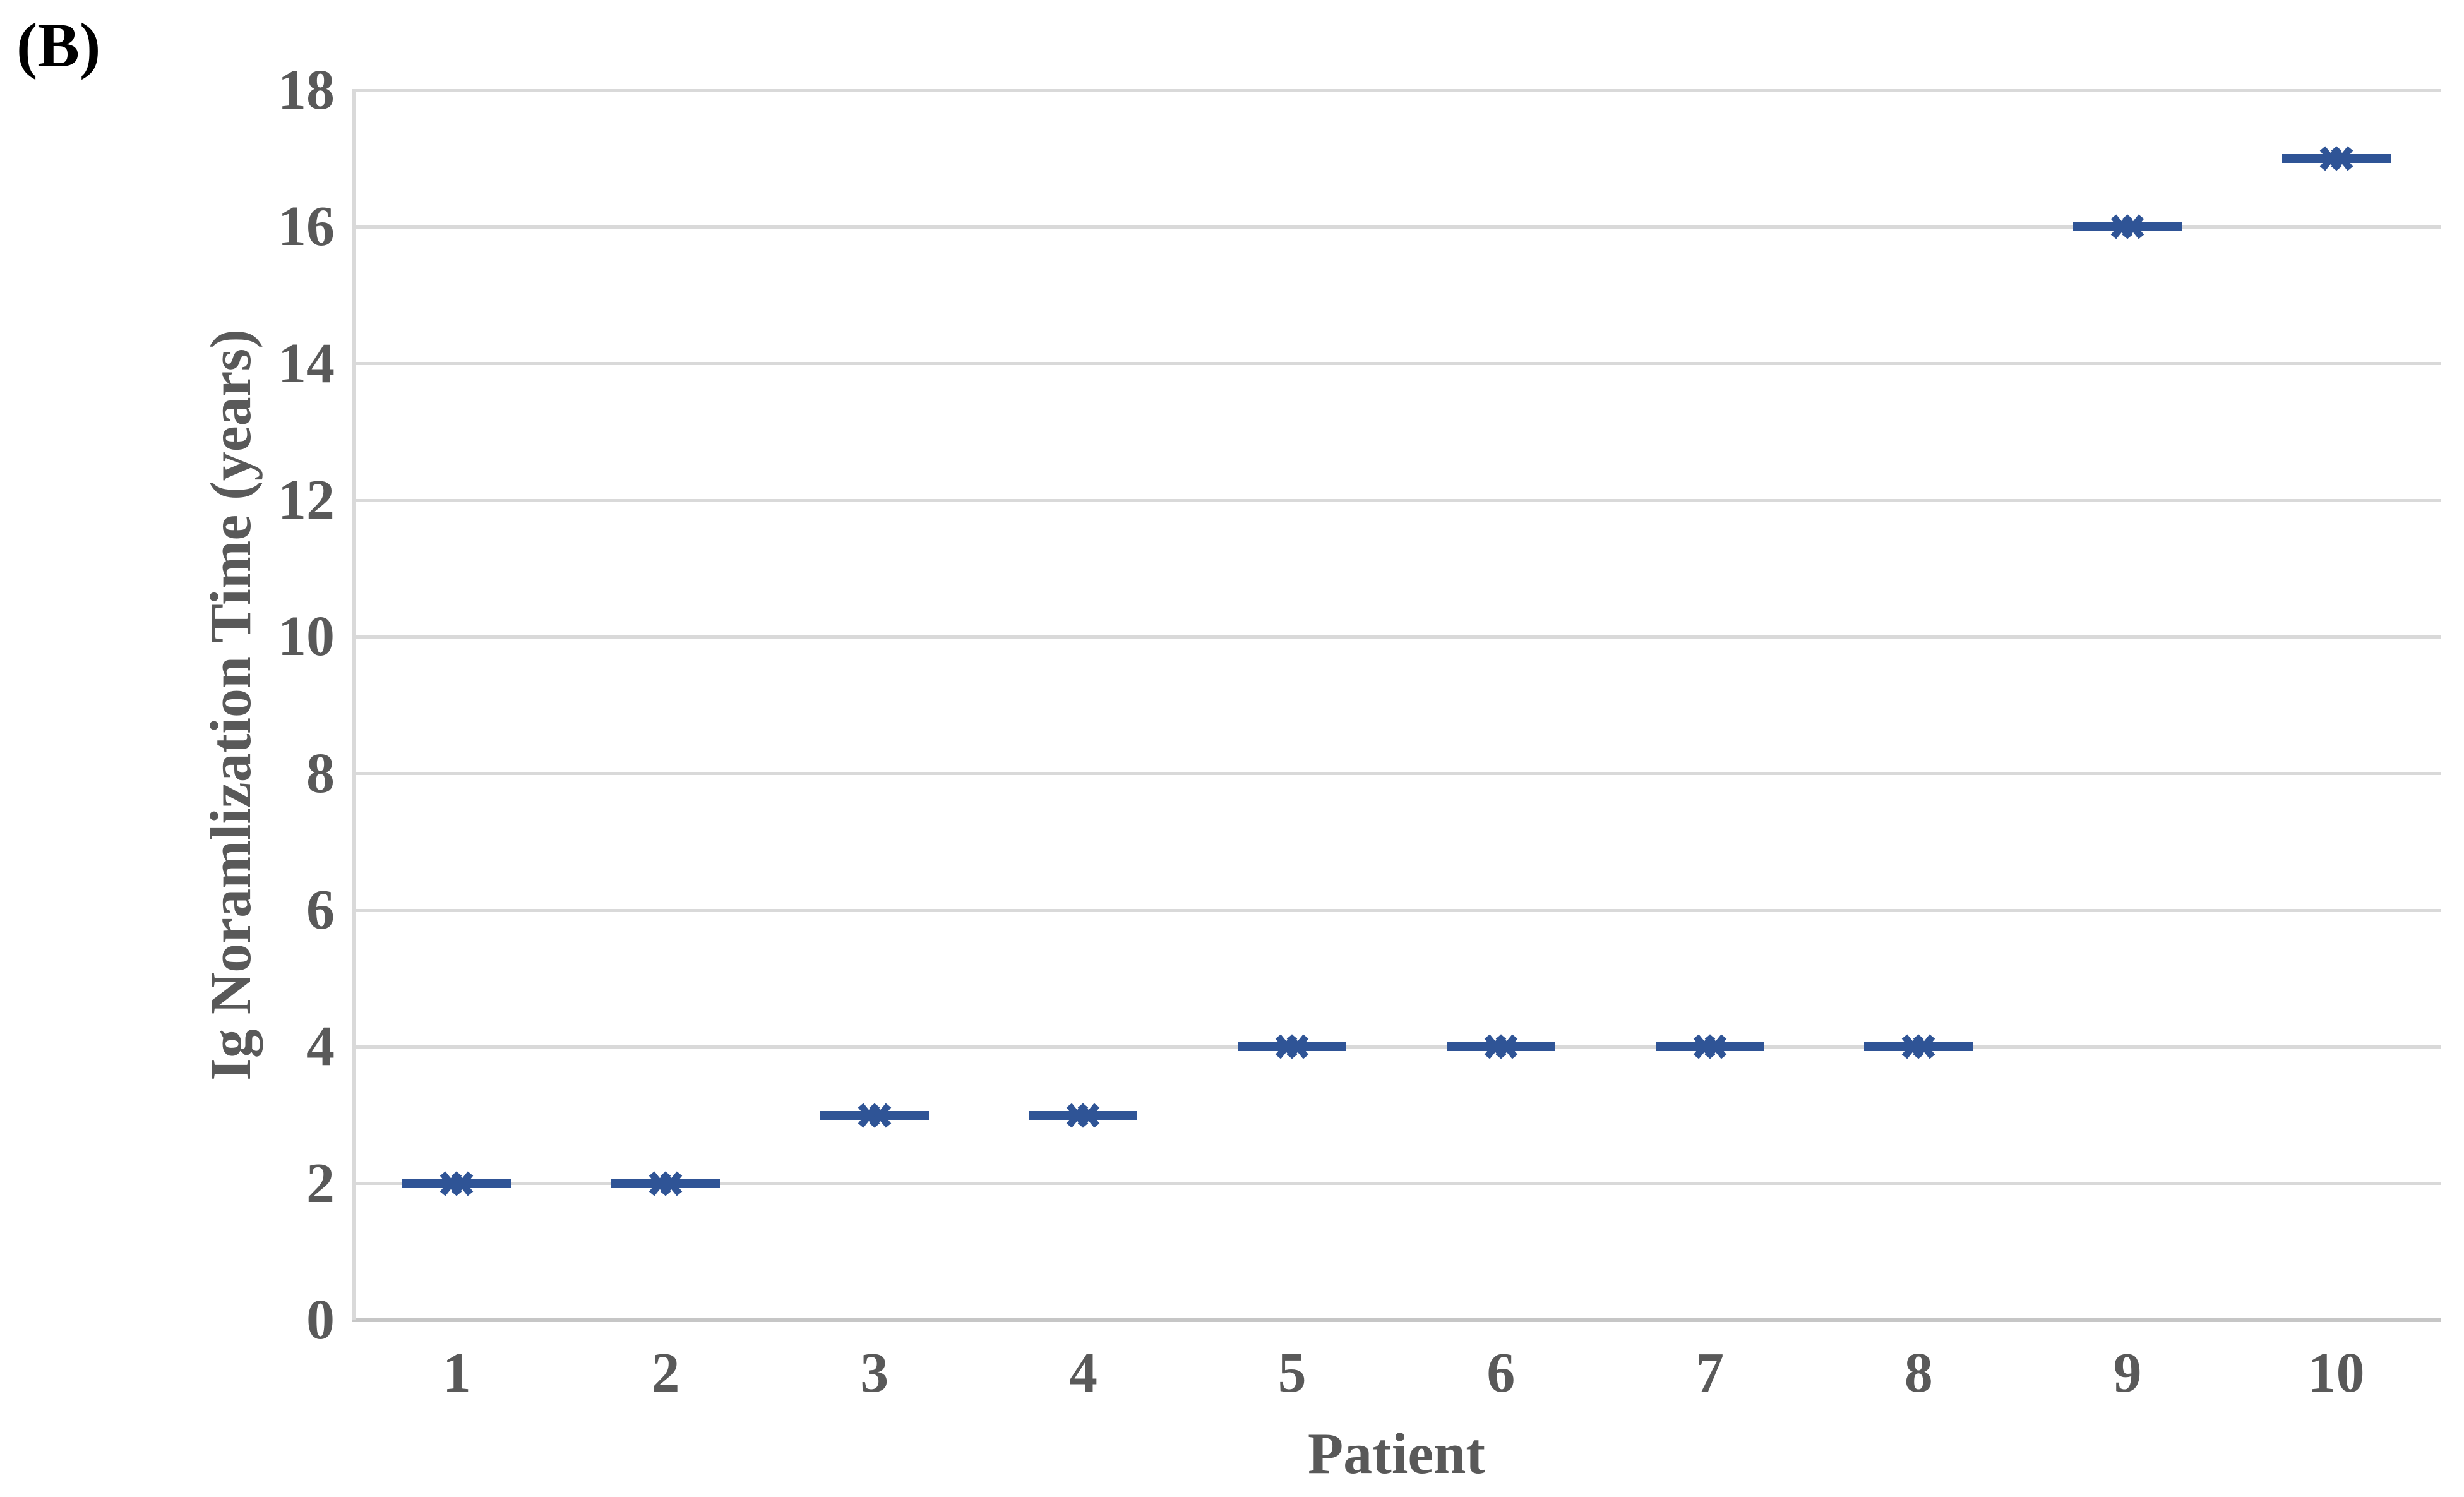  I want to click on x-tick-label: 2, so click(665, 1373).